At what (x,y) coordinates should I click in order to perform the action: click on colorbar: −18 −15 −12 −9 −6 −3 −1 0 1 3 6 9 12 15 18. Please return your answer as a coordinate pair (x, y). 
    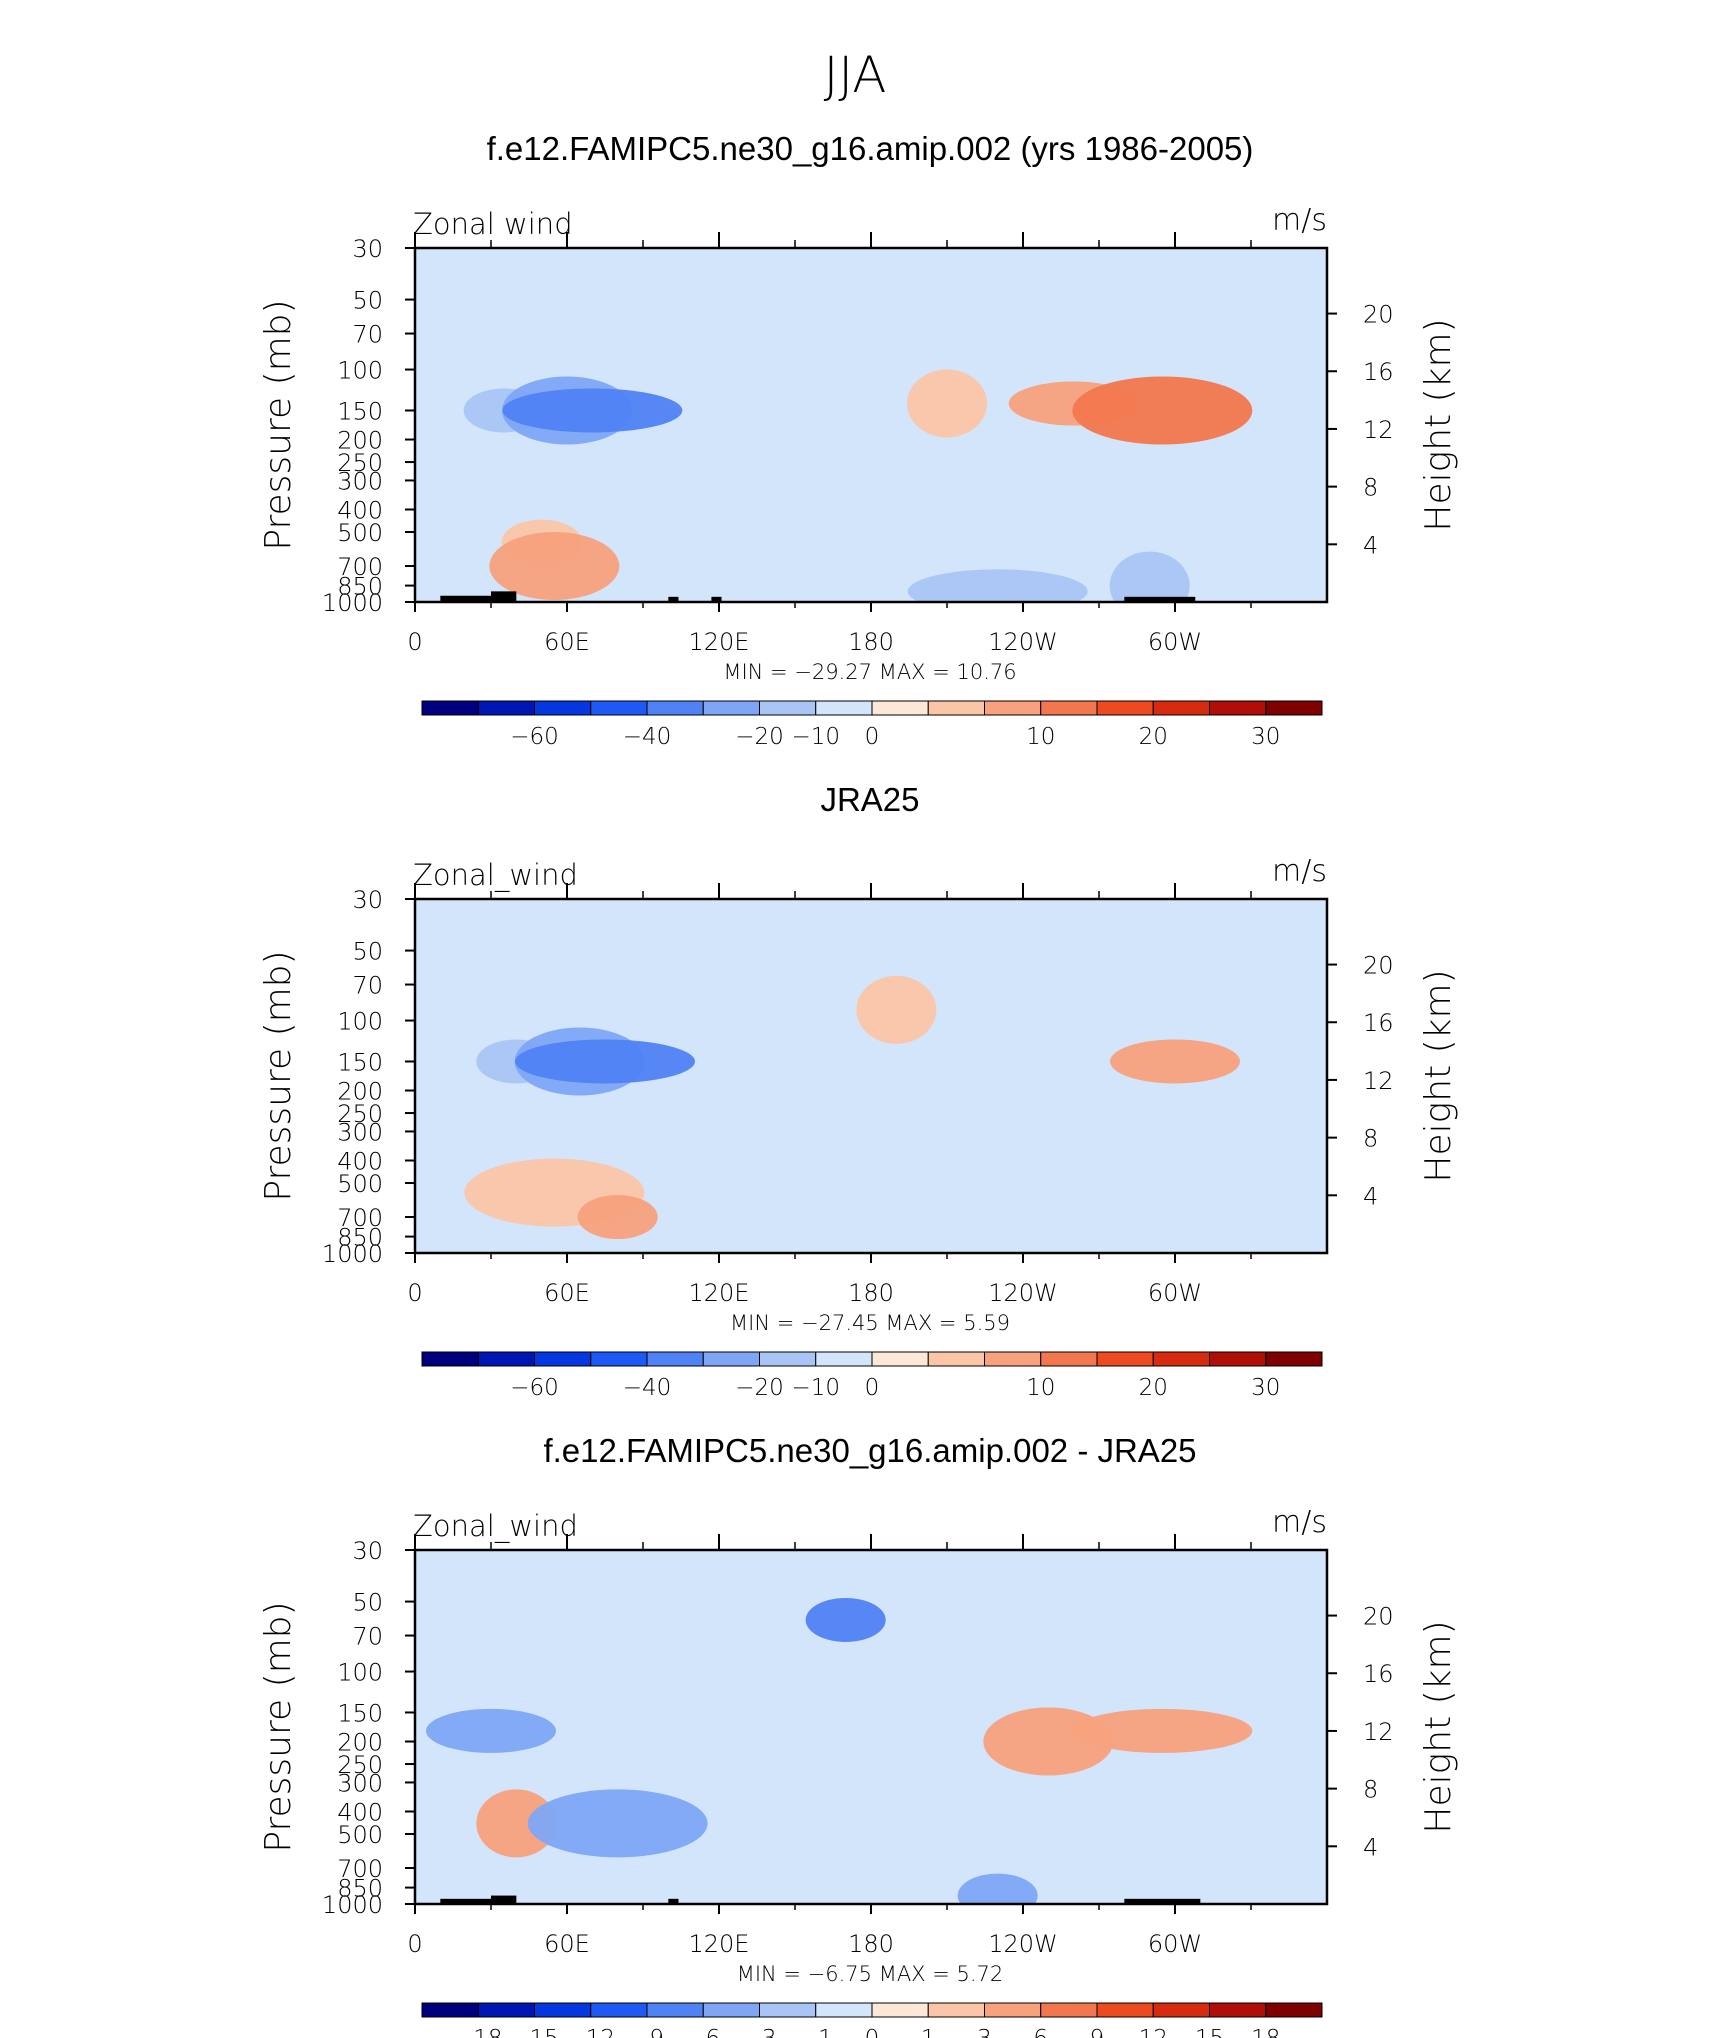
    Looking at the image, I should click on (872, 2020).